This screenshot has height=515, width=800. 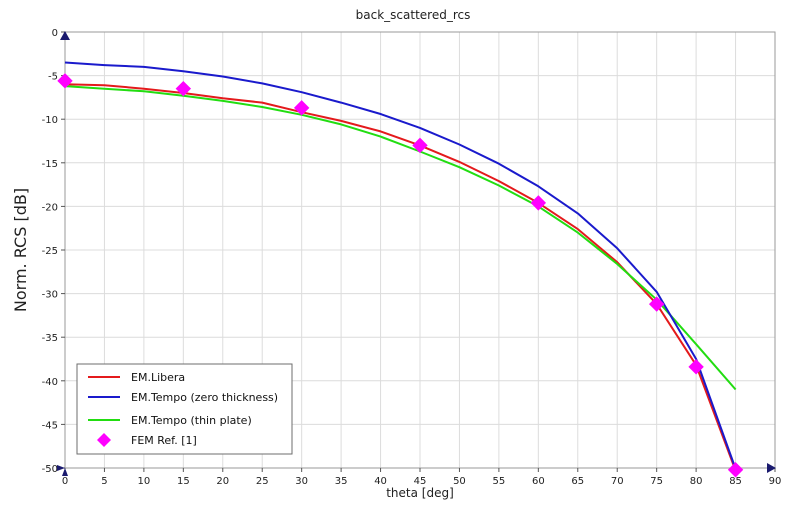 What do you see at coordinates (65, 35) in the screenshot?
I see `y-axis-up-arrow-icon` at bounding box center [65, 35].